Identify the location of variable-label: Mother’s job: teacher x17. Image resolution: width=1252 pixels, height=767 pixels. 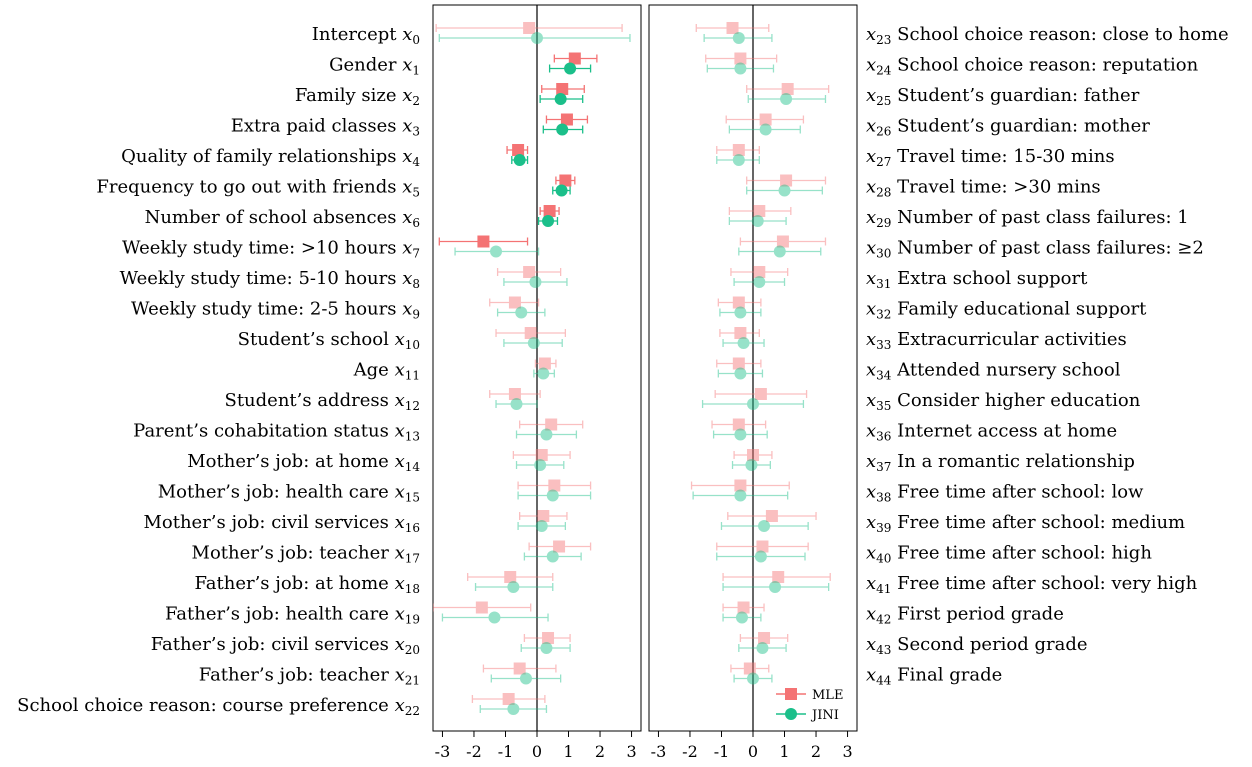
(306, 554).